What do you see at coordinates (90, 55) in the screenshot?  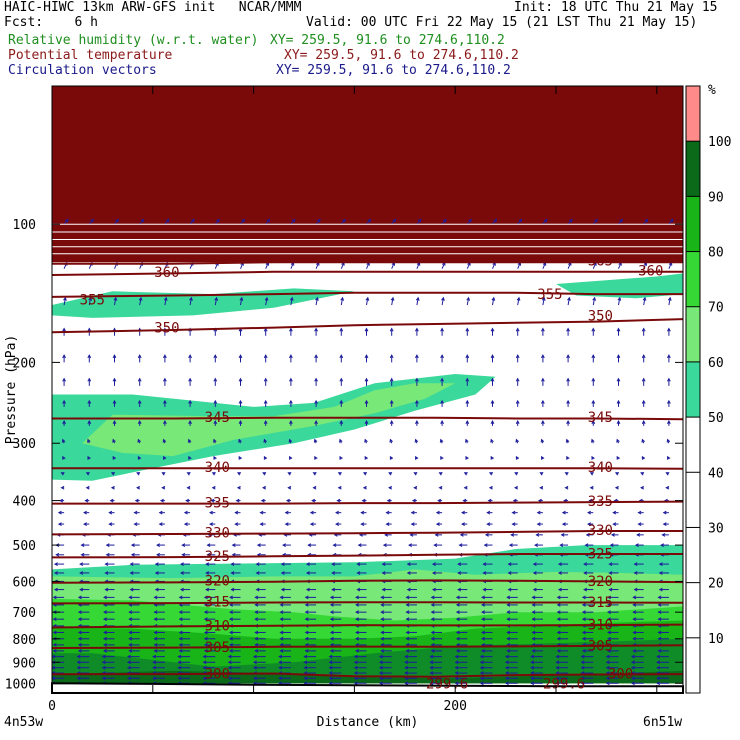 I see `field-theta-name: Potential temperature` at bounding box center [90, 55].